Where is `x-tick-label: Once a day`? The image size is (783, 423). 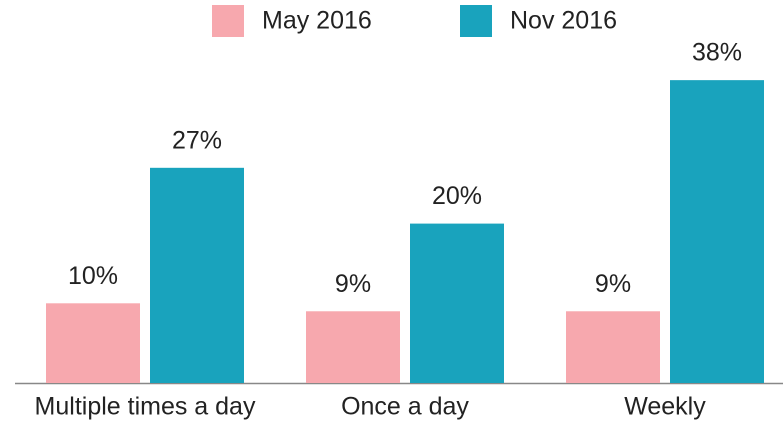 x-tick-label: Once a day is located at coordinates (405, 407).